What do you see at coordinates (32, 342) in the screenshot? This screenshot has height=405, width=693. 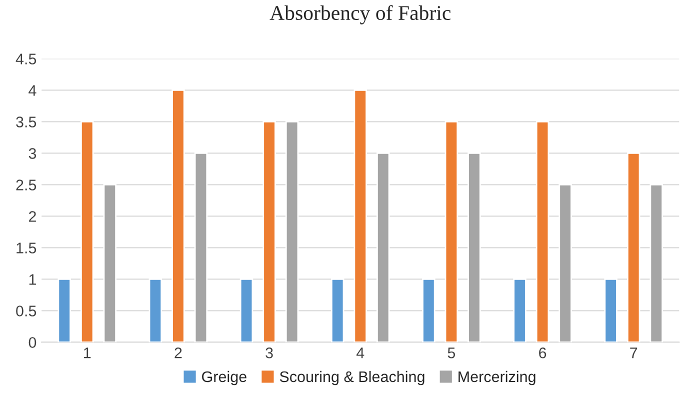 I see `y-tick-label: 0` at bounding box center [32, 342].